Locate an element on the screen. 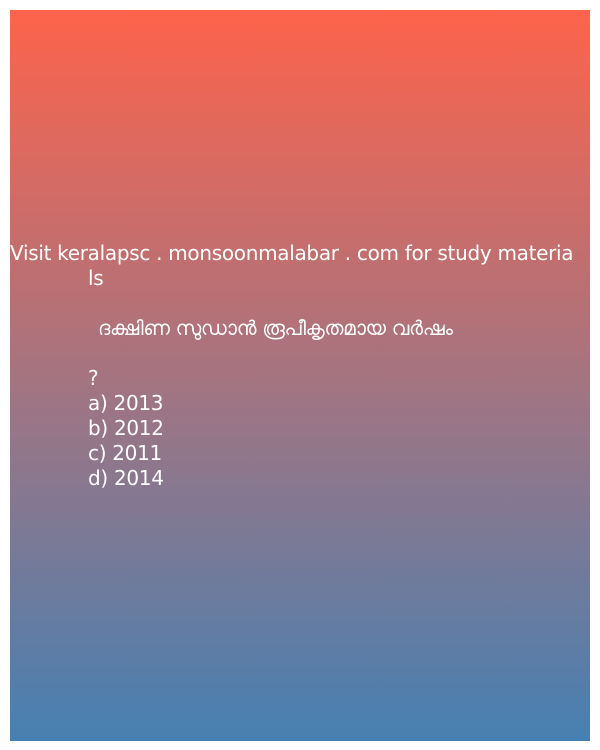 The width and height of the screenshot is (600, 750). question-text: ദക്ഷിണ സുഡാൻ രൂപീകൃതമായ വർഷം is located at coordinates (275, 328).